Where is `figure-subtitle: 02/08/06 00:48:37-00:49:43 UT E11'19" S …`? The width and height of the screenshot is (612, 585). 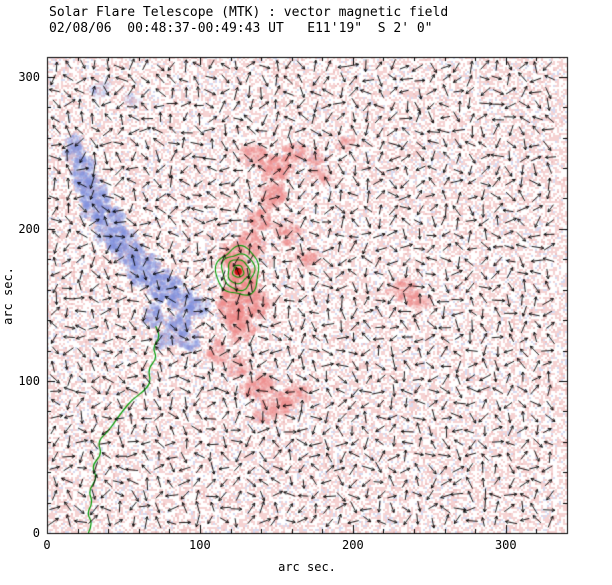
figure-subtitle: 02/08/06 00:48:37-00:49:43 UT E11'19" S … is located at coordinates (241, 28).